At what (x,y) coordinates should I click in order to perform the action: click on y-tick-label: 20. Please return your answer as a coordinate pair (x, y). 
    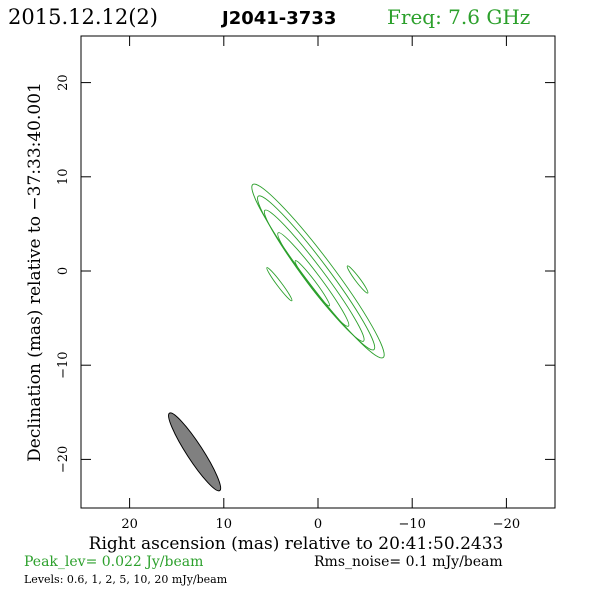
    Looking at the image, I should click on (63, 82).